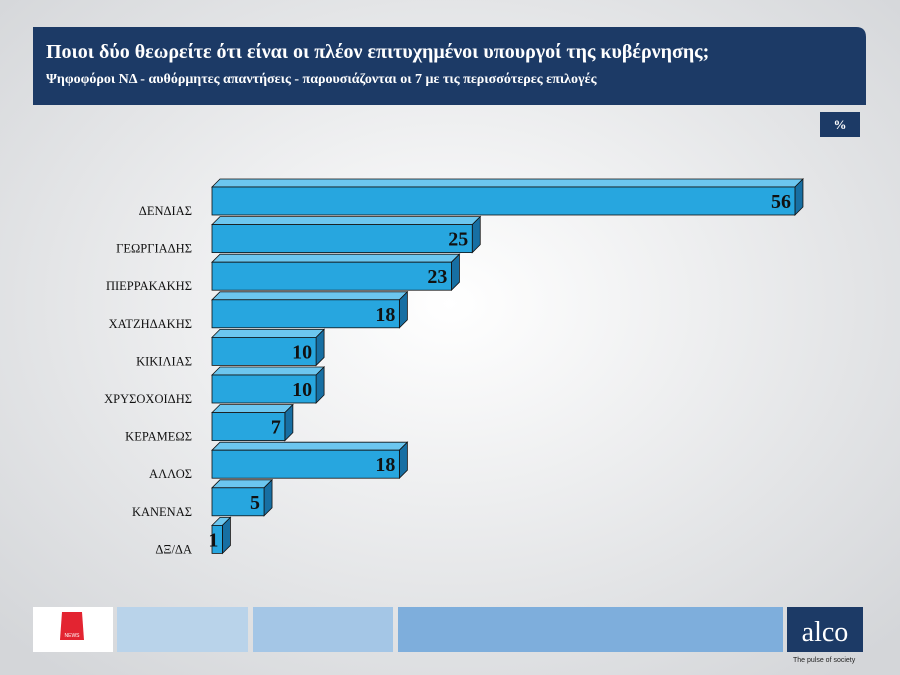 Image resolution: width=900 pixels, height=675 pixels. I want to click on category-label: ΚΑΝΕΝΑΣ, so click(162, 512).